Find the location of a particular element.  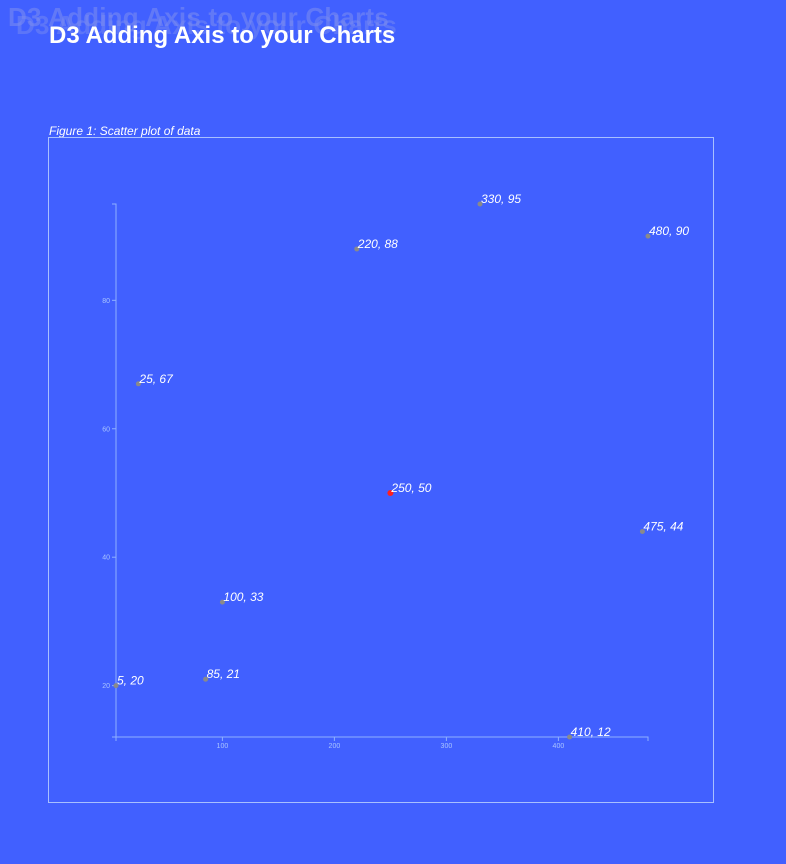

x-axis-line is located at coordinates (382, 738).